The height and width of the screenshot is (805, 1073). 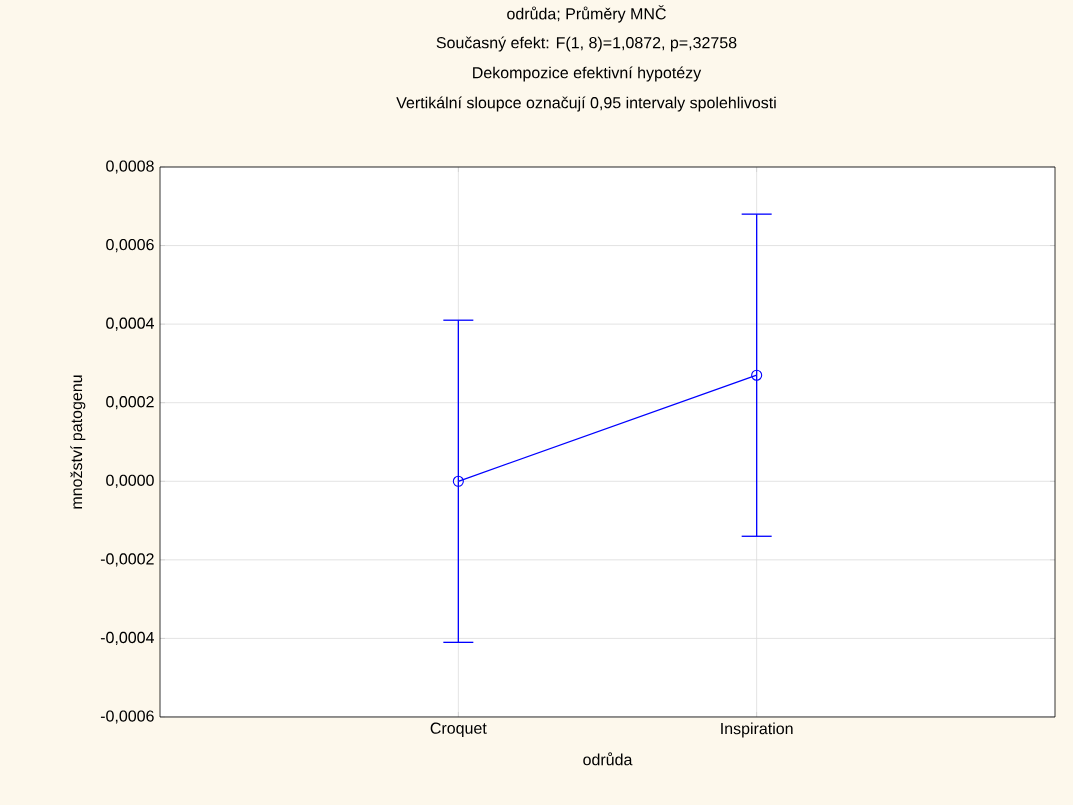 What do you see at coordinates (586, 14) in the screenshot?
I see `chart-title: odrůda; Průměry MNČ` at bounding box center [586, 14].